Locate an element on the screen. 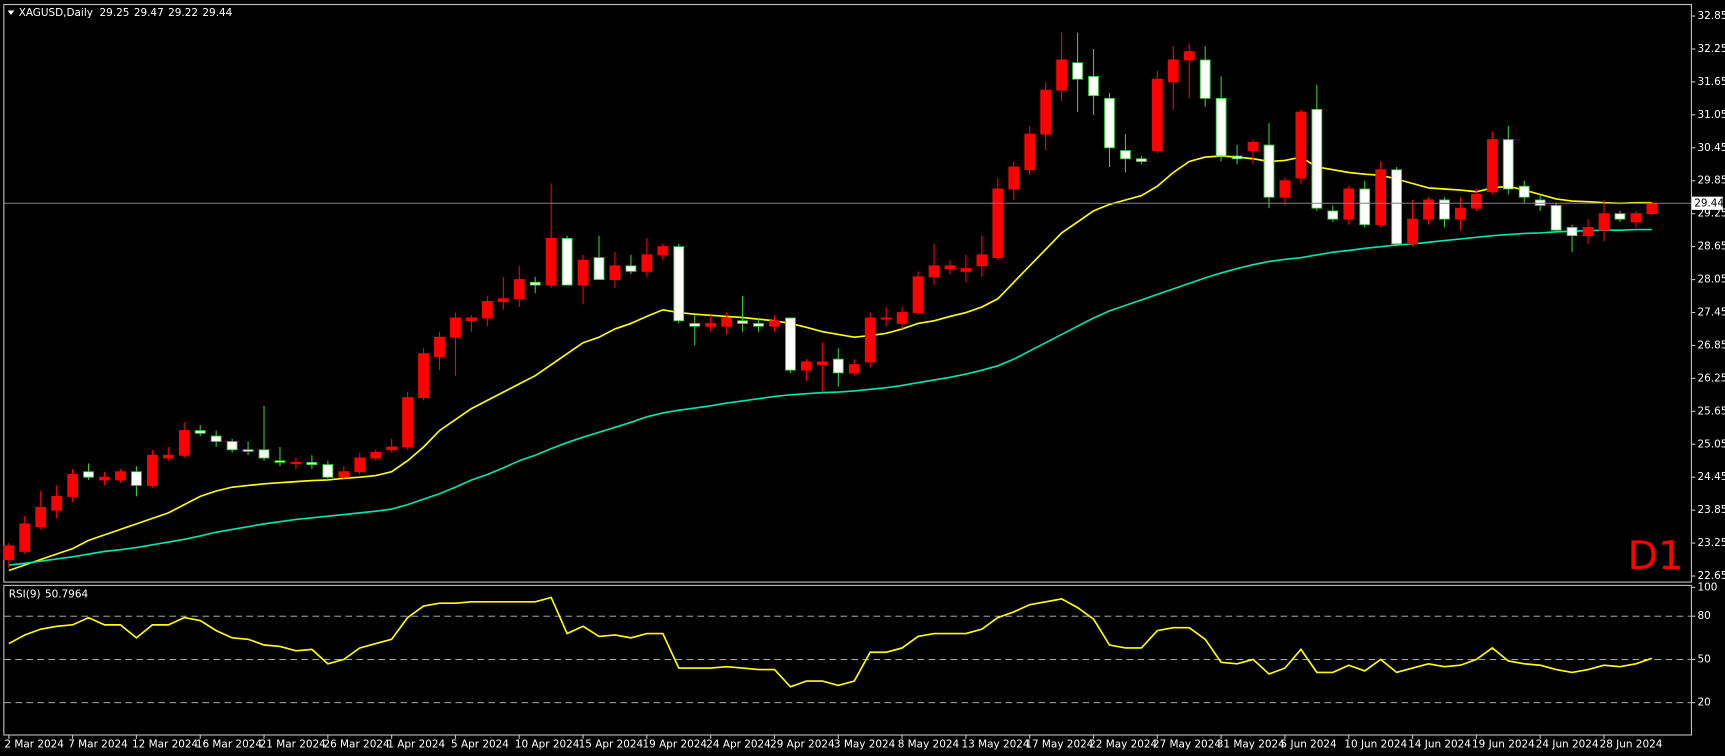  x-tick-label: 1 Apr 2024 is located at coordinates (416, 744).